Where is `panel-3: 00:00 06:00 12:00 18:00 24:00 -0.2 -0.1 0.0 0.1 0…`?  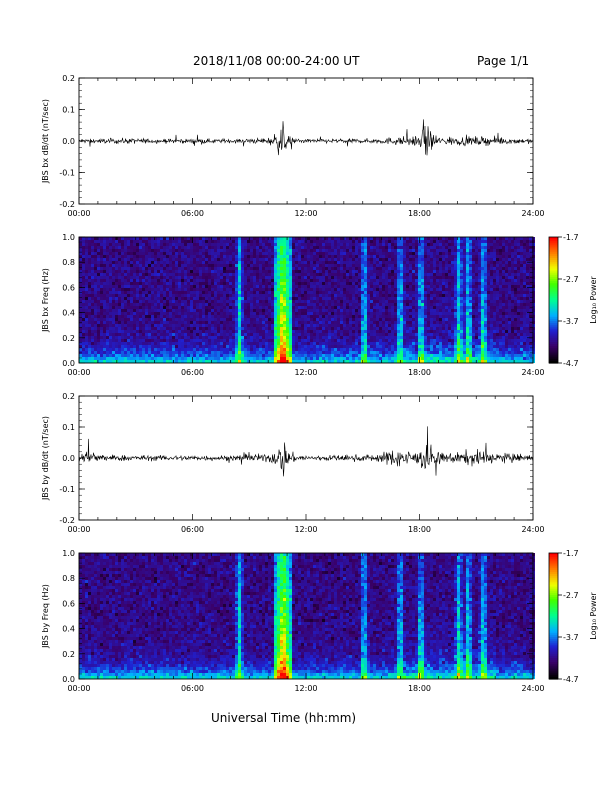 panel-3: 00:00 06:00 12:00 18:00 24:00 -0.2 -0.1 0.0 0.1 0… is located at coordinates (293, 463).